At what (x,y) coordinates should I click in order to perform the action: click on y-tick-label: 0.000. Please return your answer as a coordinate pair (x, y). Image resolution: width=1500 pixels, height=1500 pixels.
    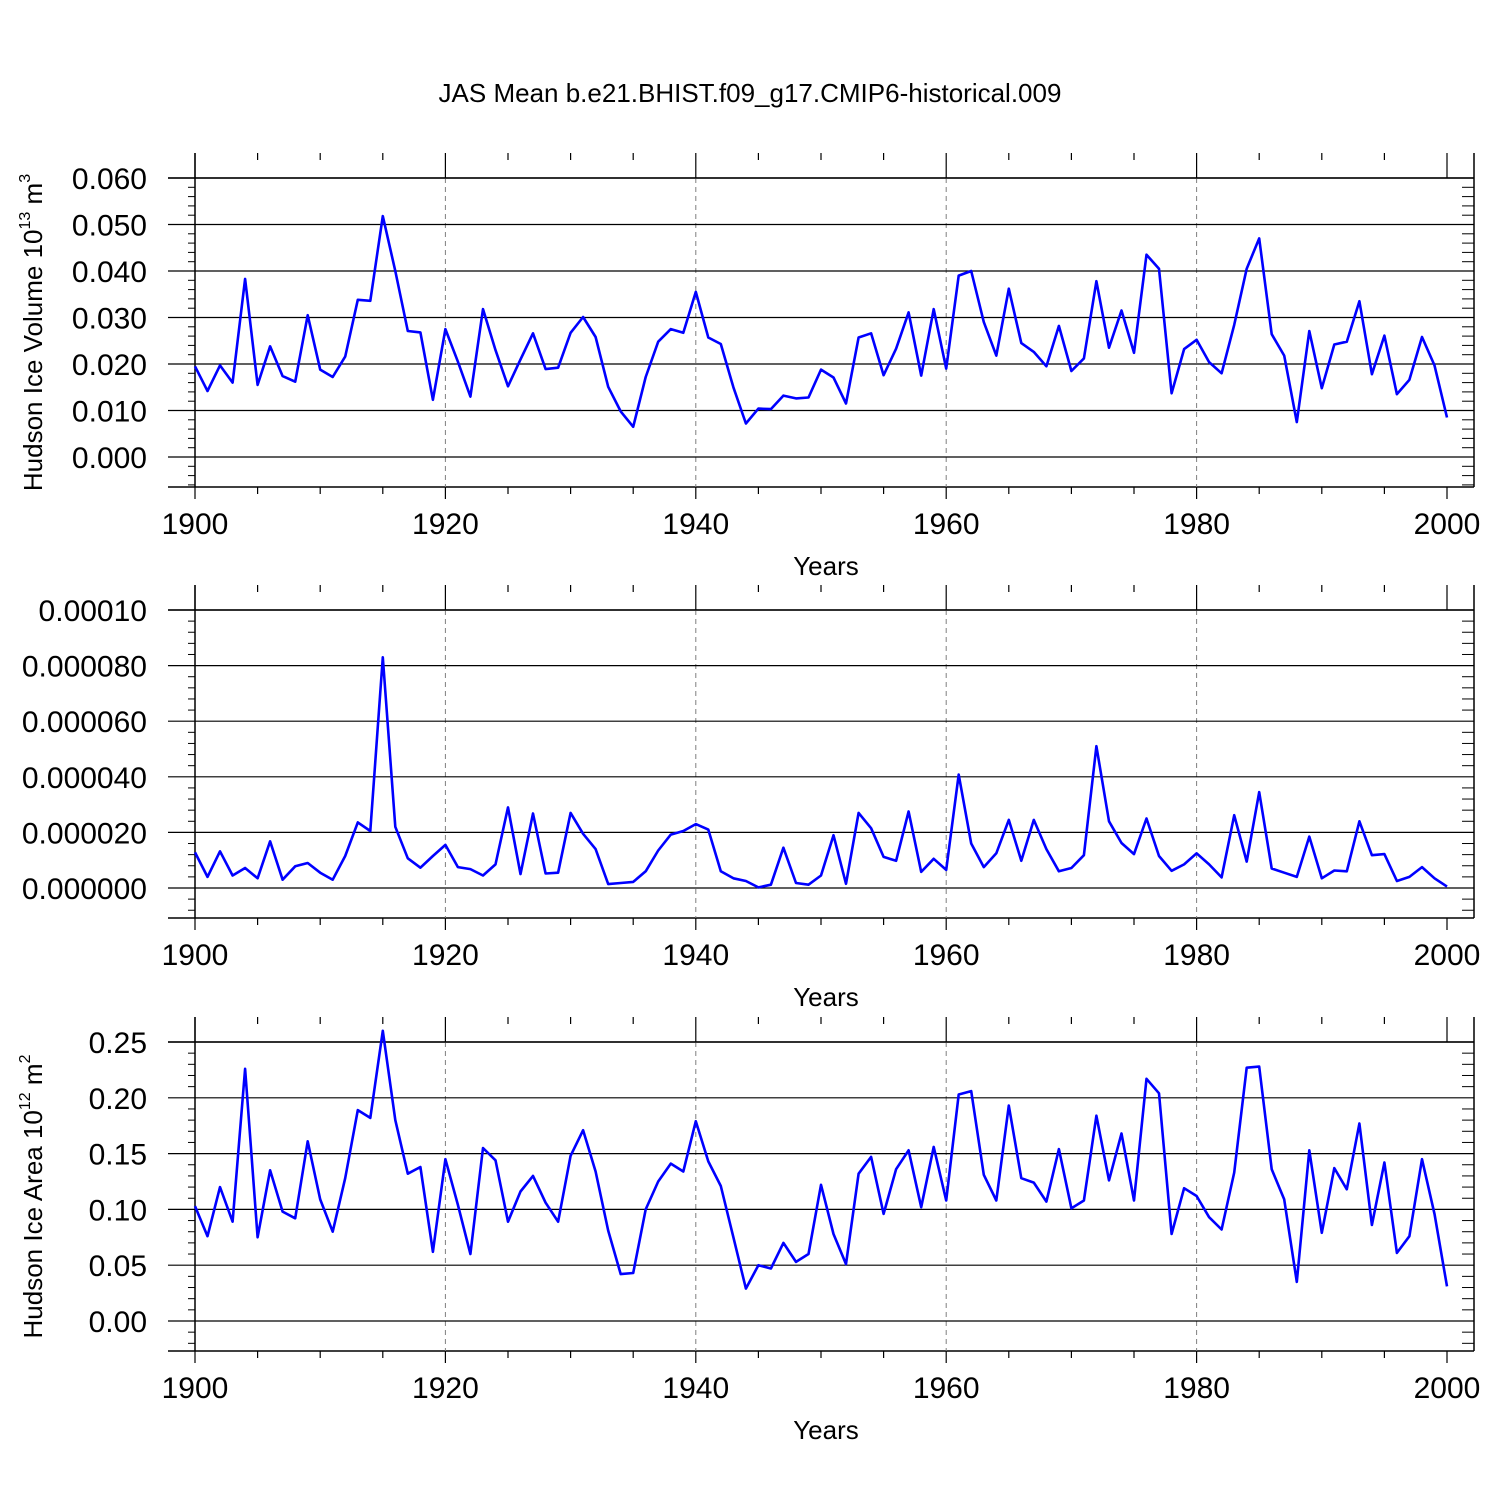
    Looking at the image, I should click on (109, 458).